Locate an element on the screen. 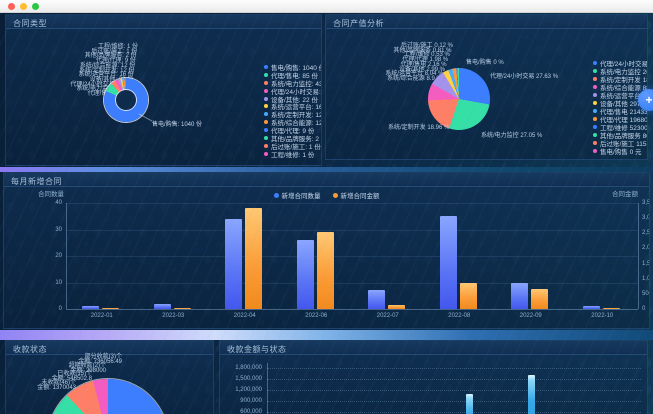  legend-label: 其他/品牌服务: 2 份 is located at coordinates (296, 139).